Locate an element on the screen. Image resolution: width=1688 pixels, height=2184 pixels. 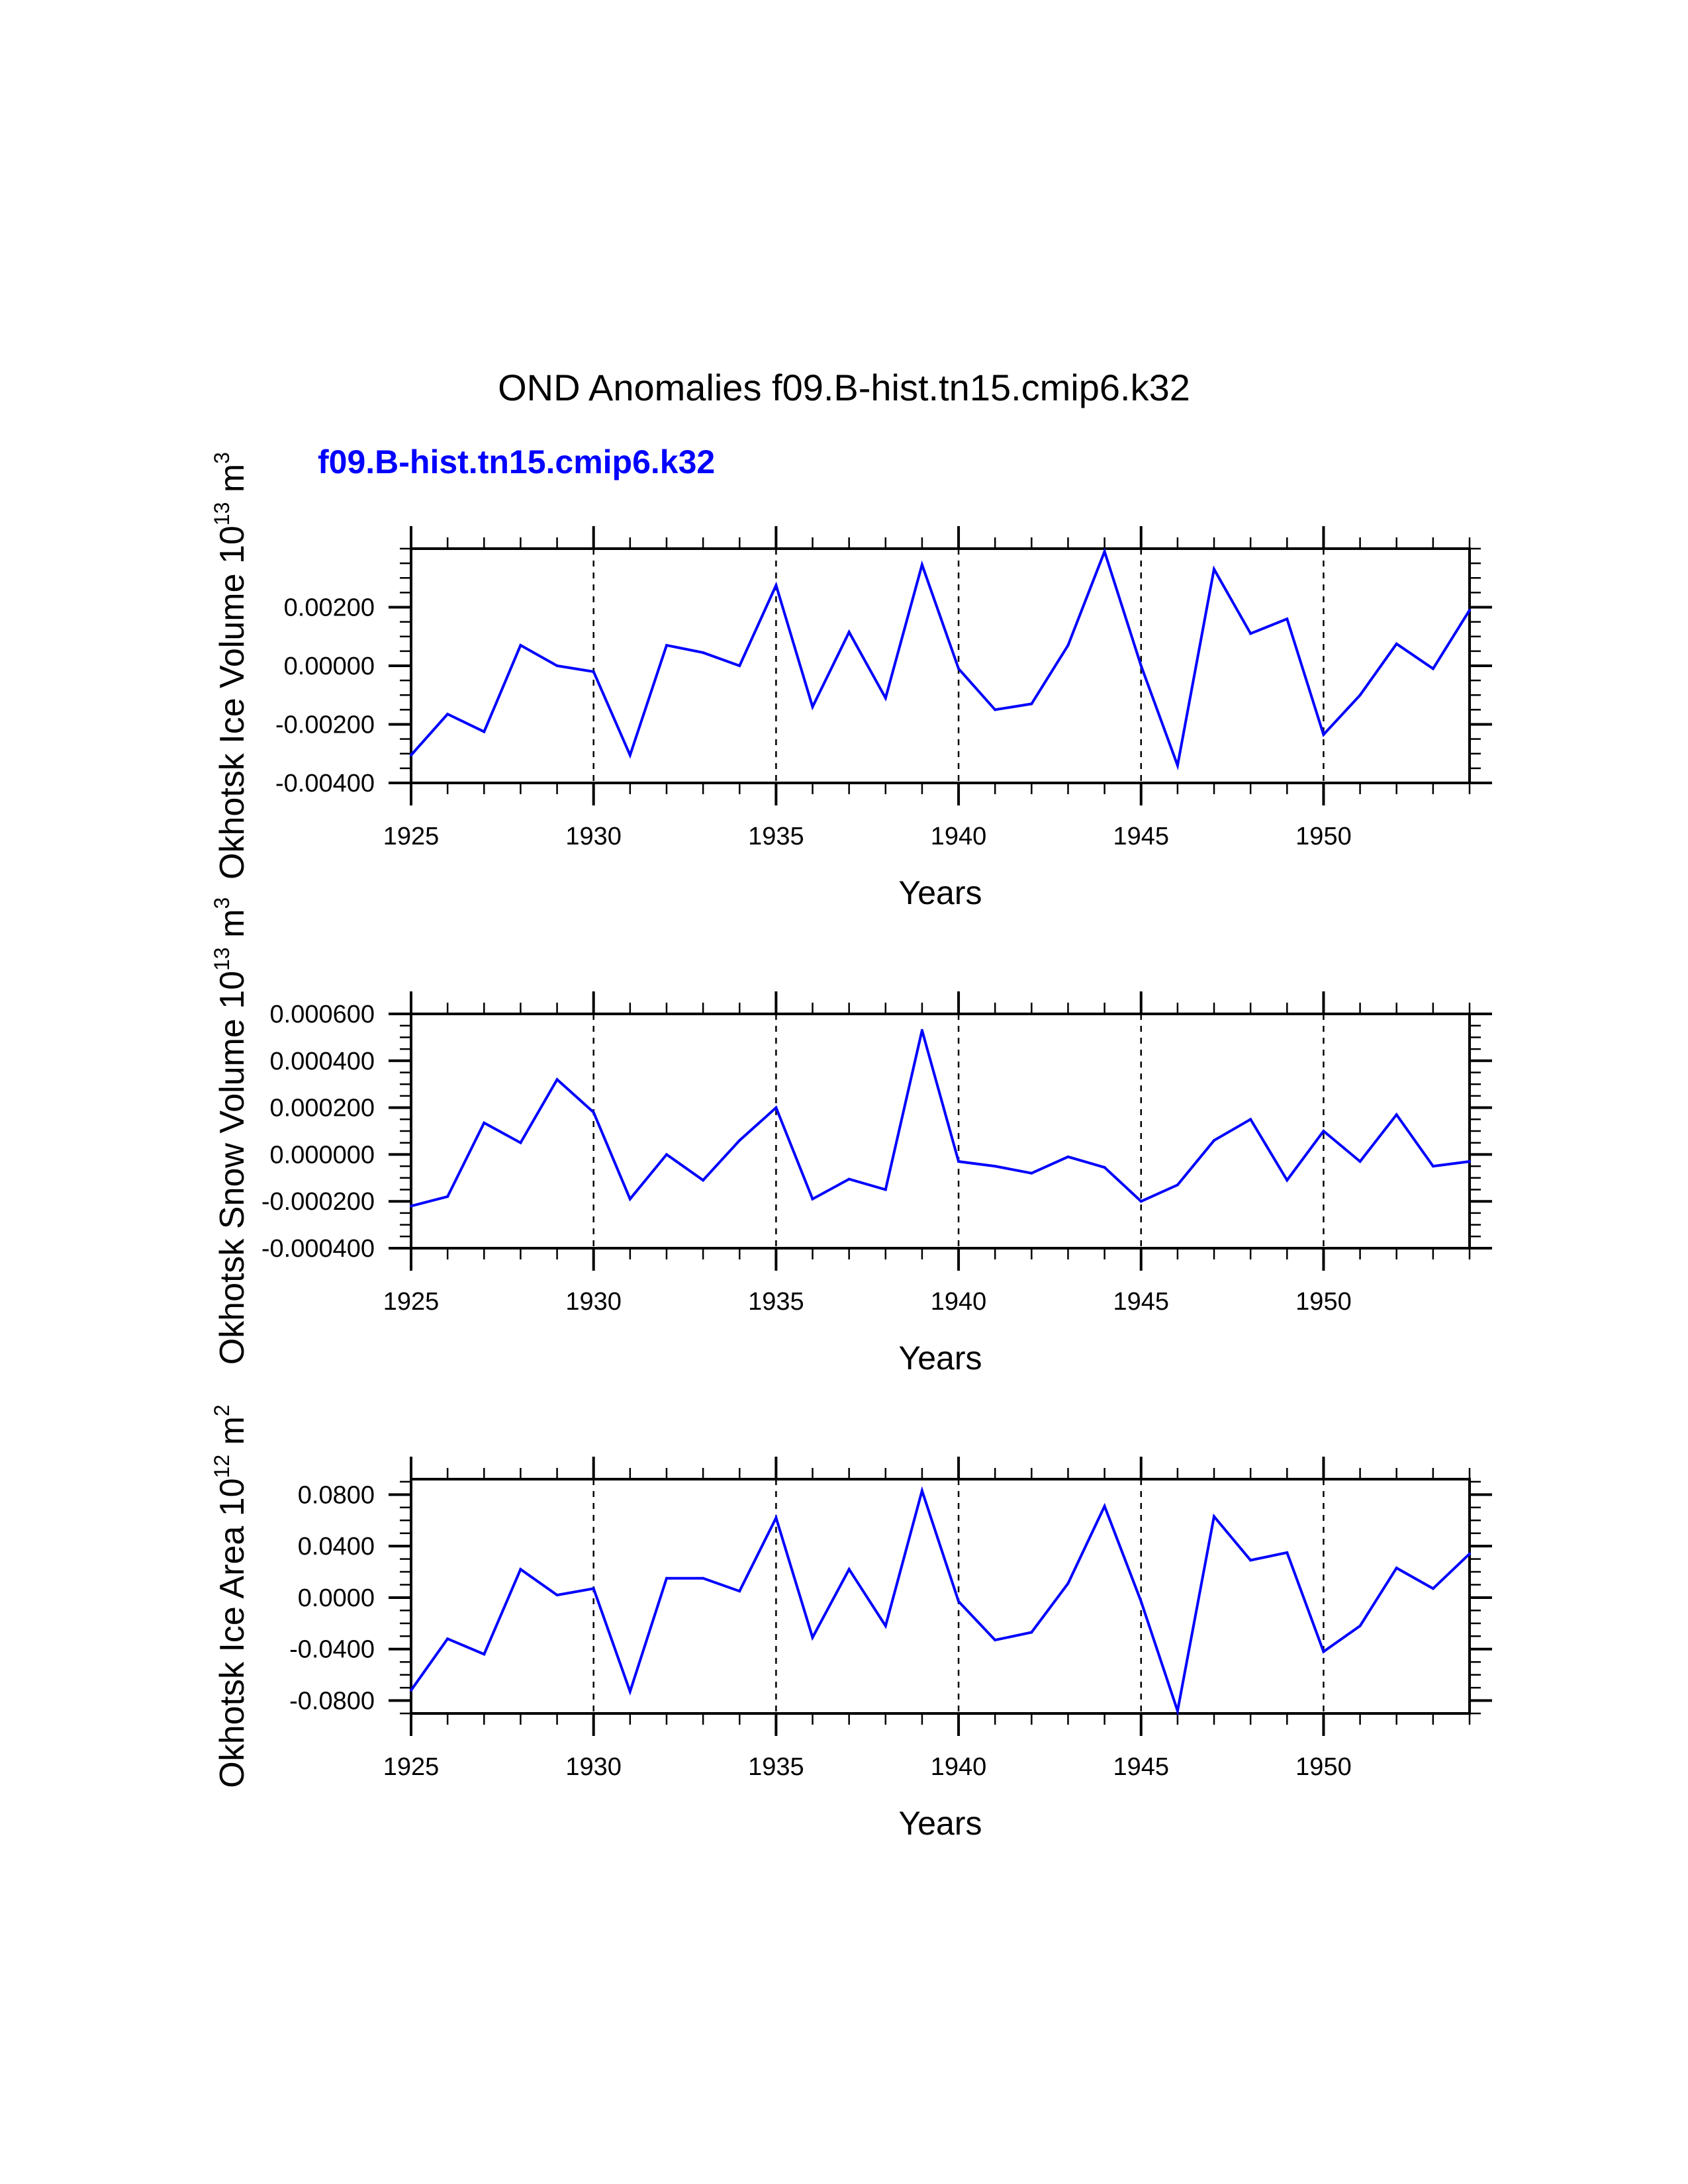
y-tick-label: 0.000400 is located at coordinates (322, 1061).